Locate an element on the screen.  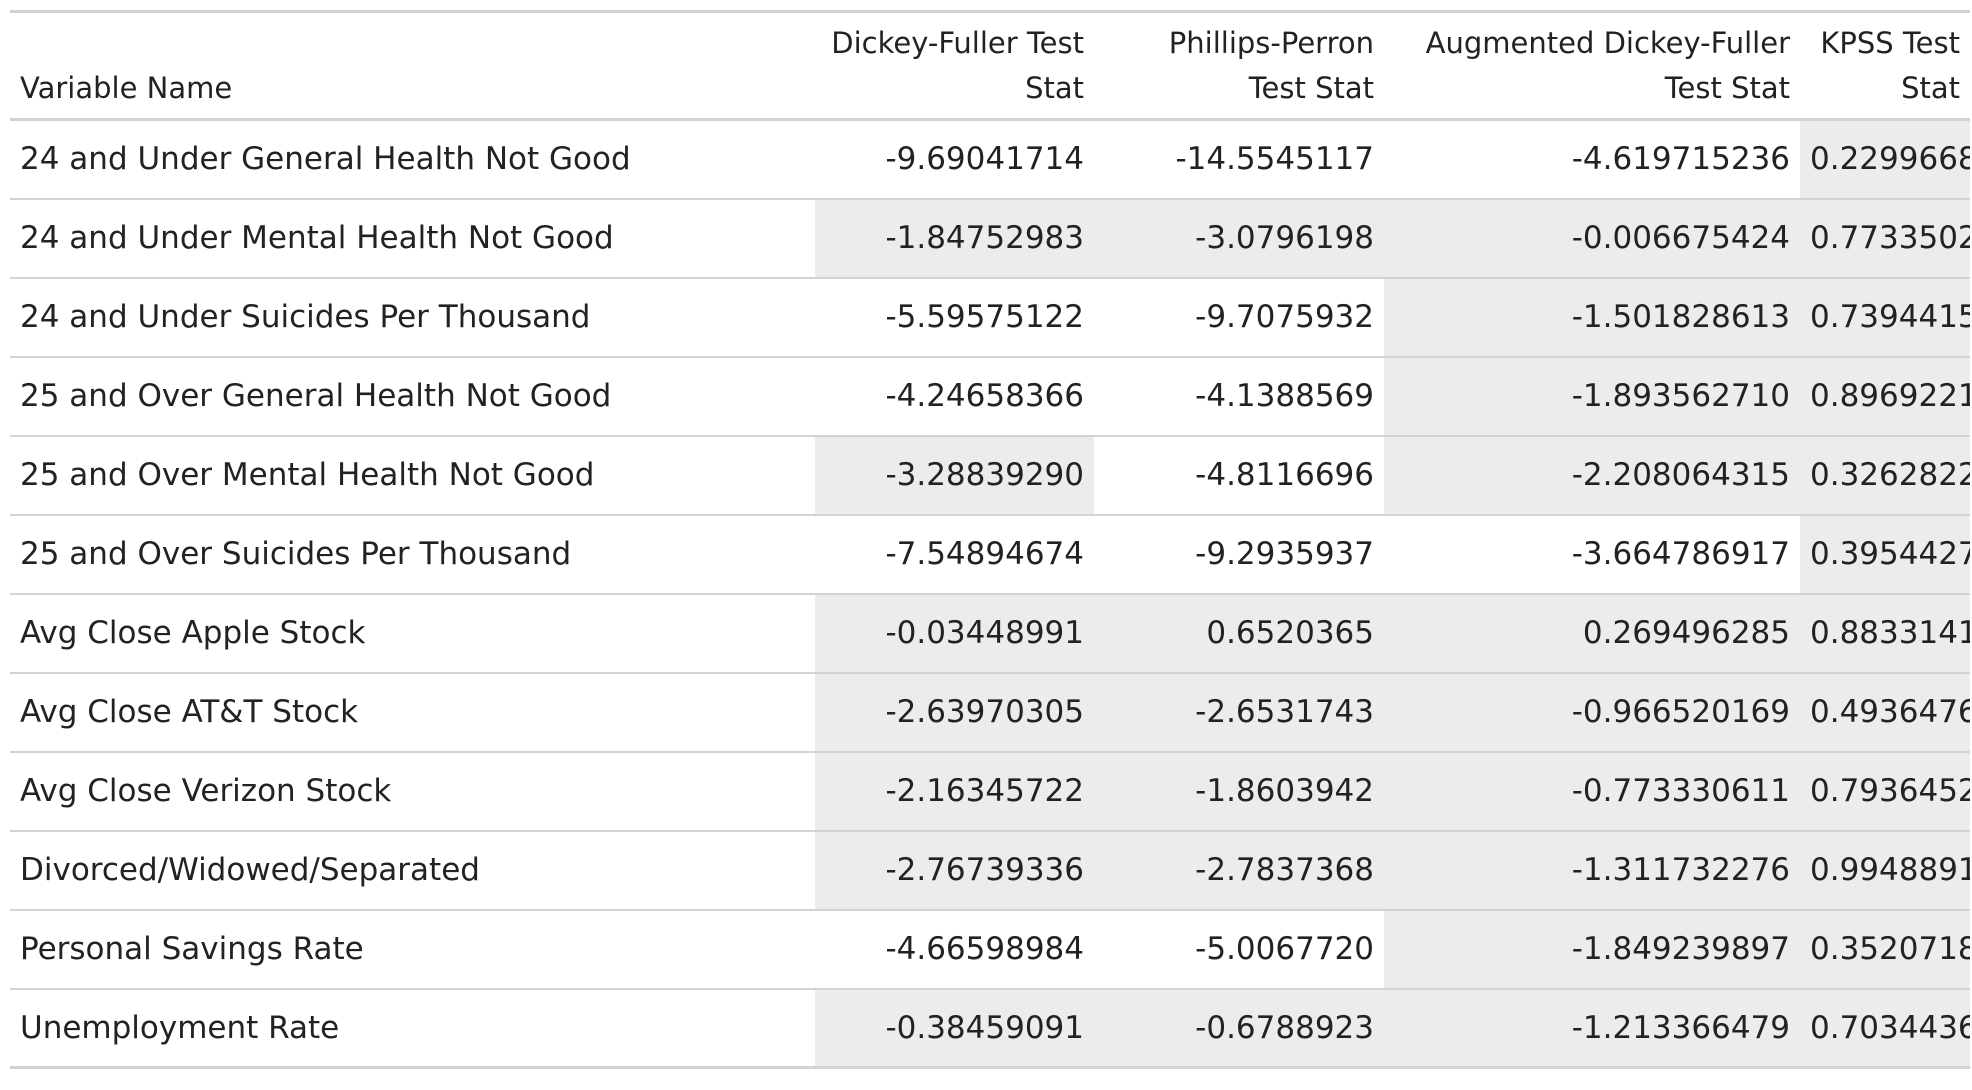
kpss-cell: 0.8833141 is located at coordinates (1885, 633).